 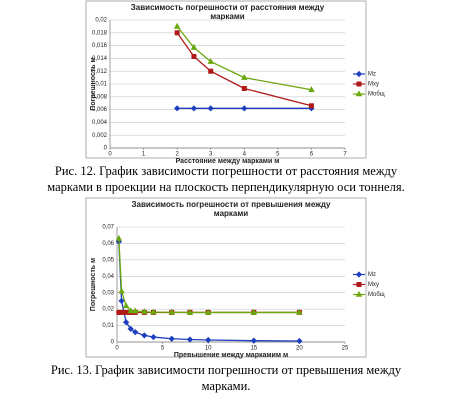 I want to click on y-tick-label: 0,04, so click(x=108, y=277).